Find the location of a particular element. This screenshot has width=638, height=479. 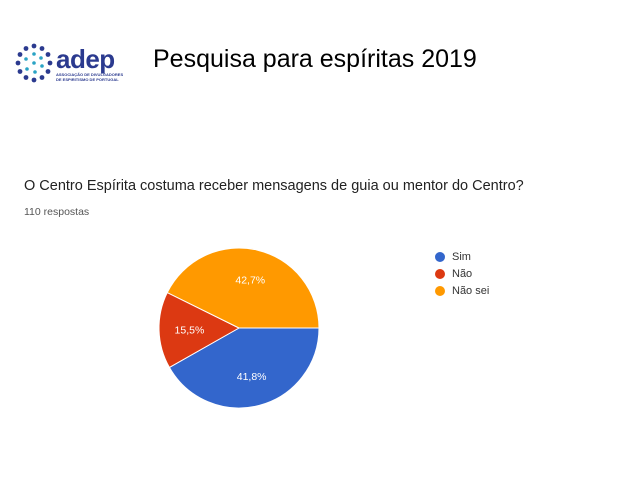

legend-item-nao-sei: Não sei is located at coordinates (462, 290).